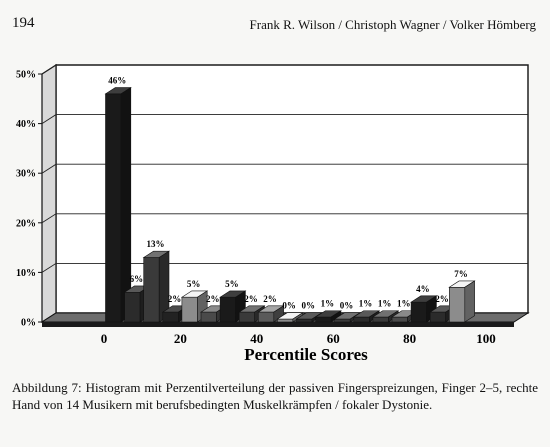 This screenshot has height=447, width=550. I want to click on bar-data-label: 4%, so click(423, 289).